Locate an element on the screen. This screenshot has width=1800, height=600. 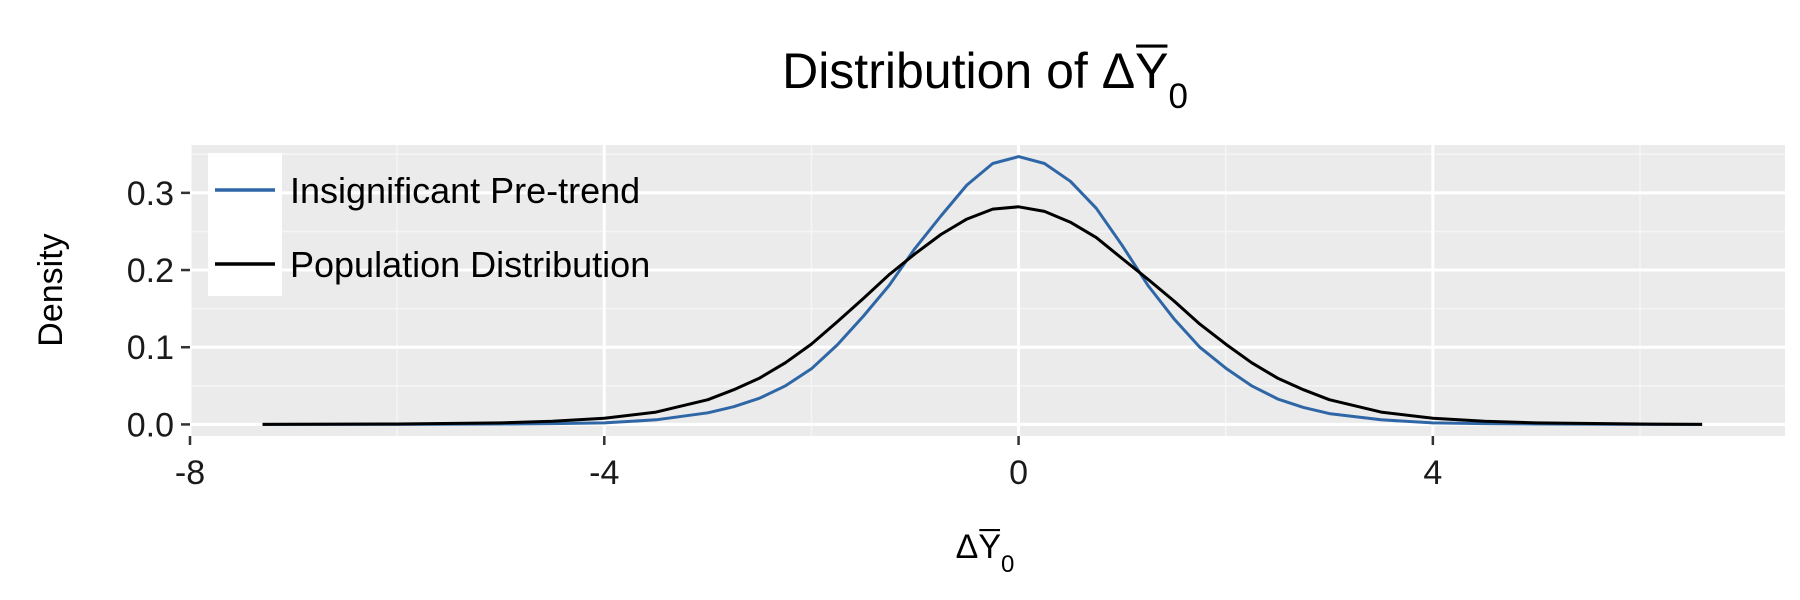
chart-title: Distribution of ΔY0 is located at coordinates (985, 79).